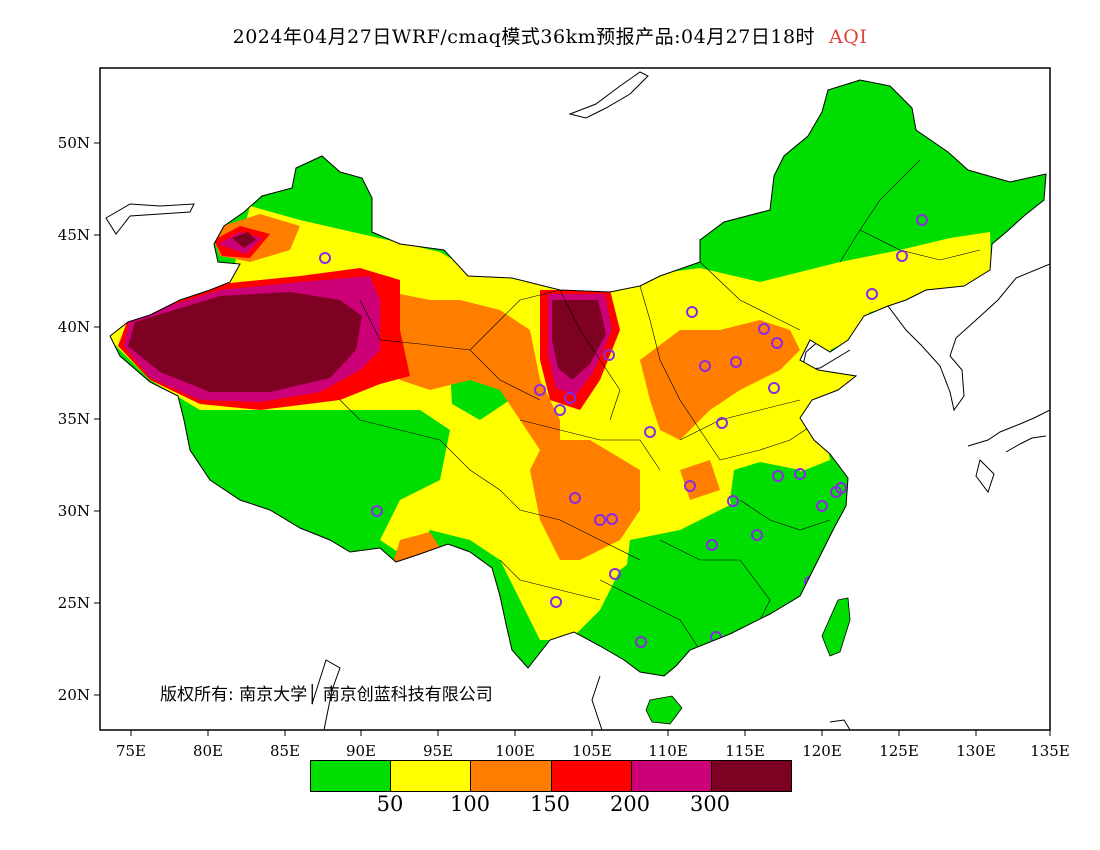  What do you see at coordinates (245, 342) in the screenshot?
I see `aqi-level-hazardous-taklimakan` at bounding box center [245, 342].